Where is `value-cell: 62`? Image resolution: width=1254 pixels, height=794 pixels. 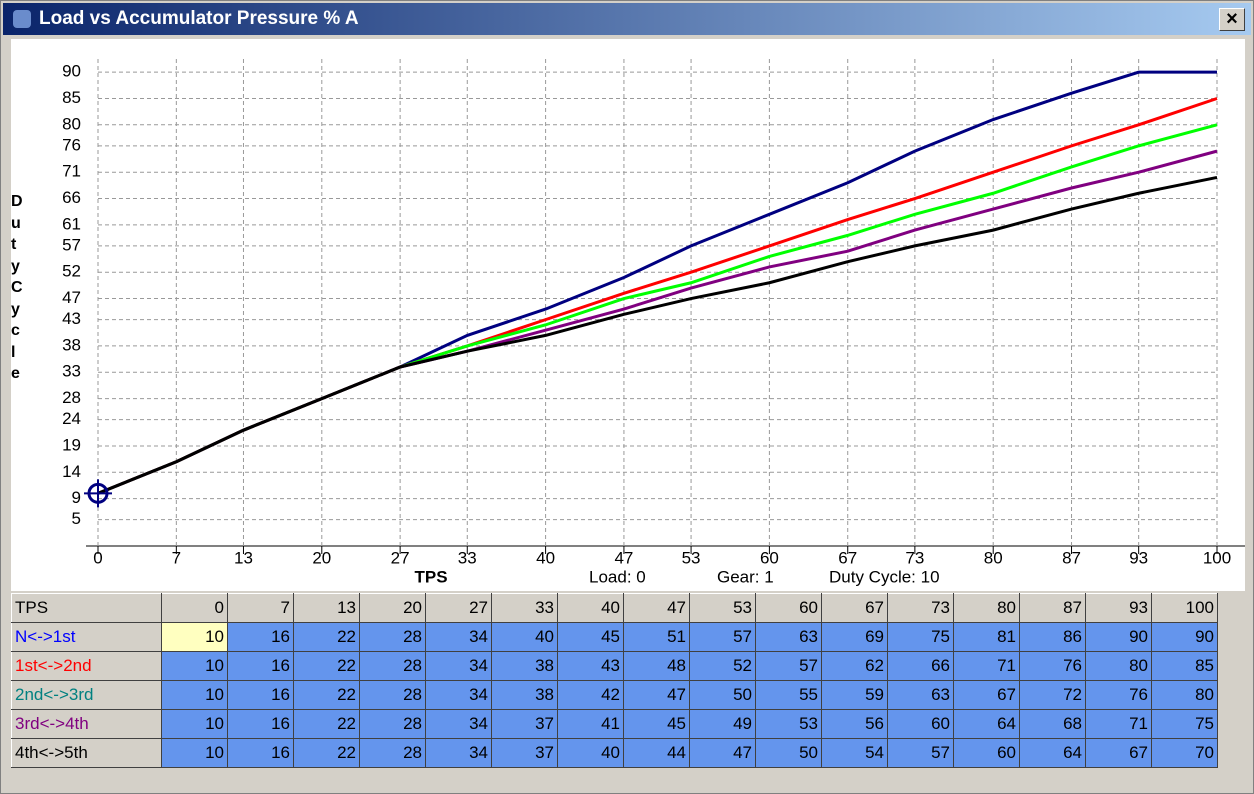 value-cell: 62 is located at coordinates (854, 666).